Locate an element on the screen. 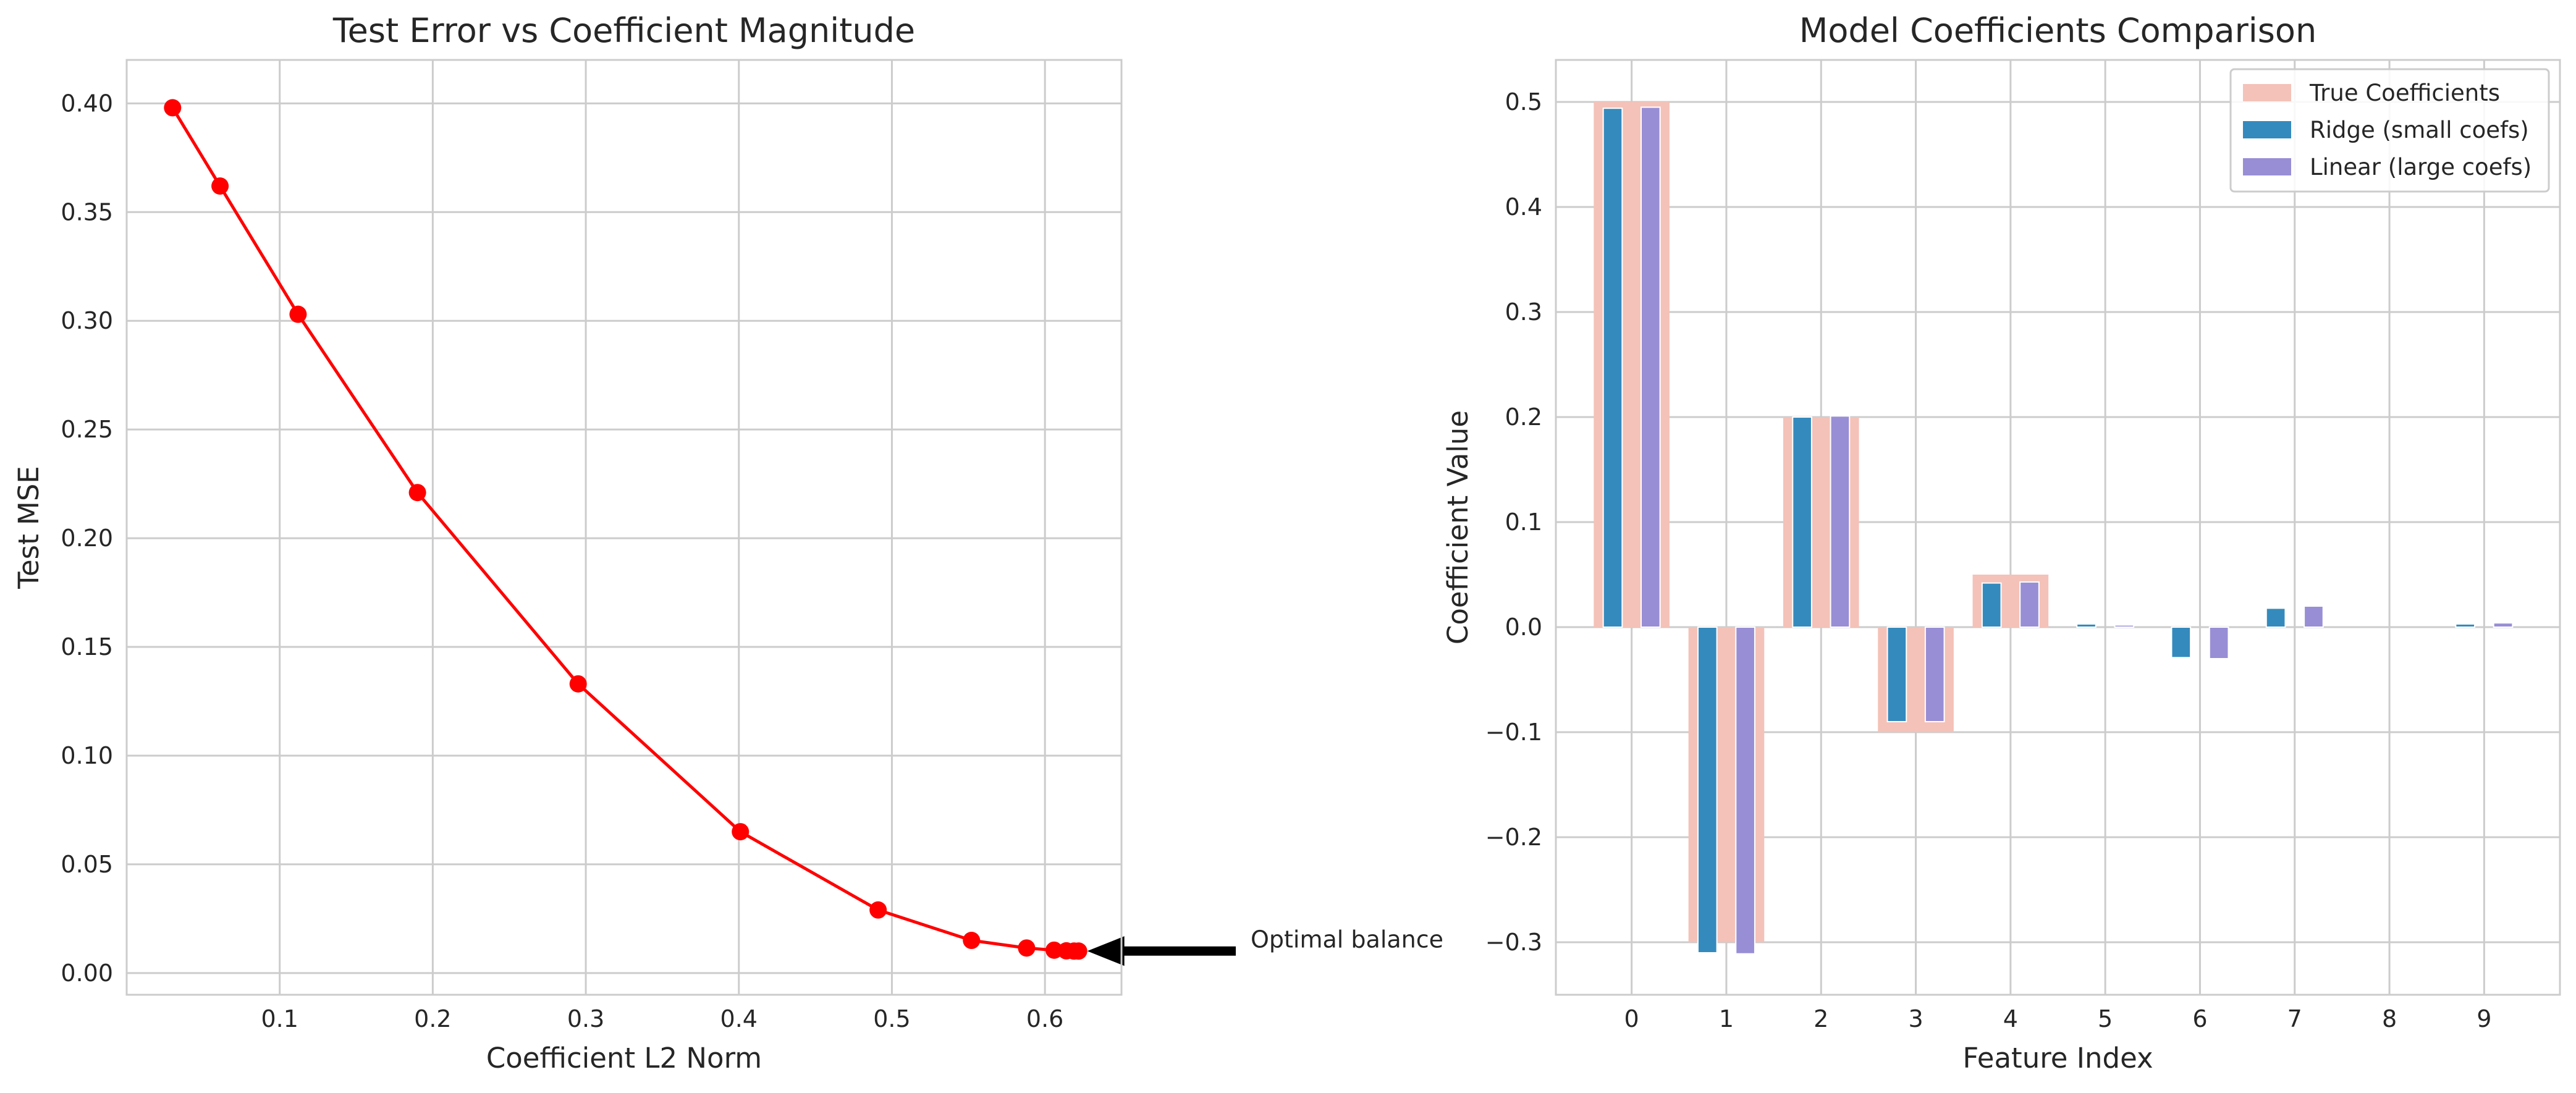 This screenshot has height=1093, width=2576. left-annotation is located at coordinates (1161, 951).